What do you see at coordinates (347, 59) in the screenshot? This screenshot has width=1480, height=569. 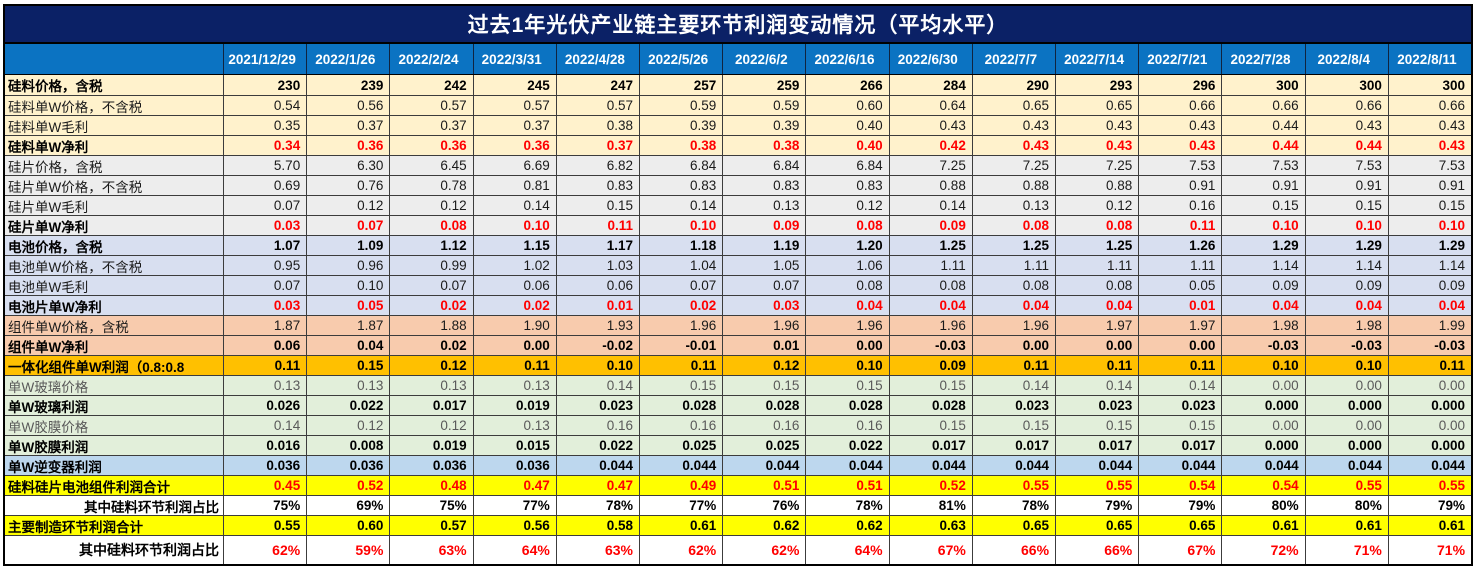 I see `header-date-cell: 2022/1/26` at bounding box center [347, 59].